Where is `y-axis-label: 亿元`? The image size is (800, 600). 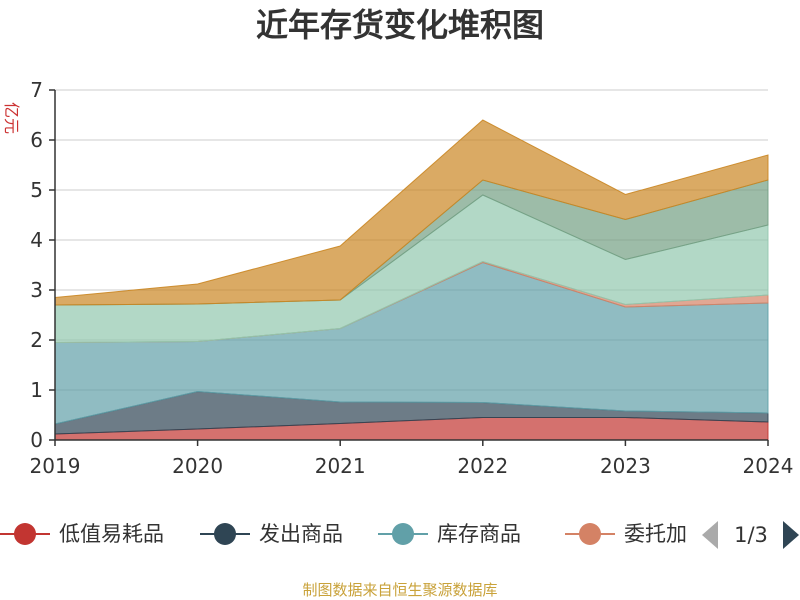 y-axis-label: 亿元 is located at coordinates (11, 118).